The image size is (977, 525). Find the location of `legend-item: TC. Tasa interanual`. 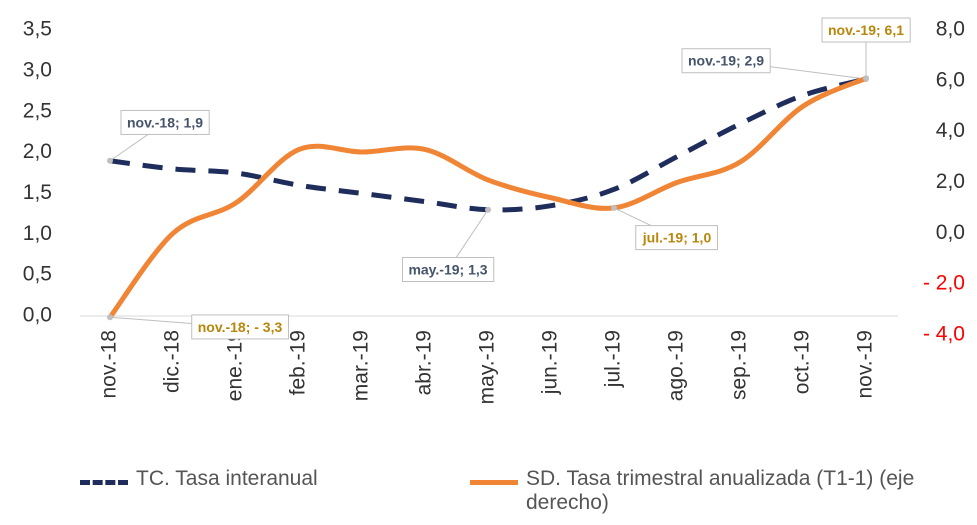

legend-item: TC. Tasa interanual is located at coordinates (245, 479).